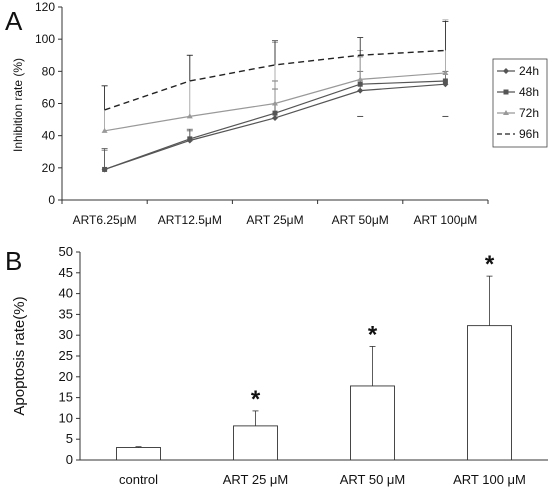 Image resolution: width=550 pixels, height=492 pixels. Describe the element at coordinates (529, 71) in the screenshot. I see `panel-a-legend-label: 24h` at that location.